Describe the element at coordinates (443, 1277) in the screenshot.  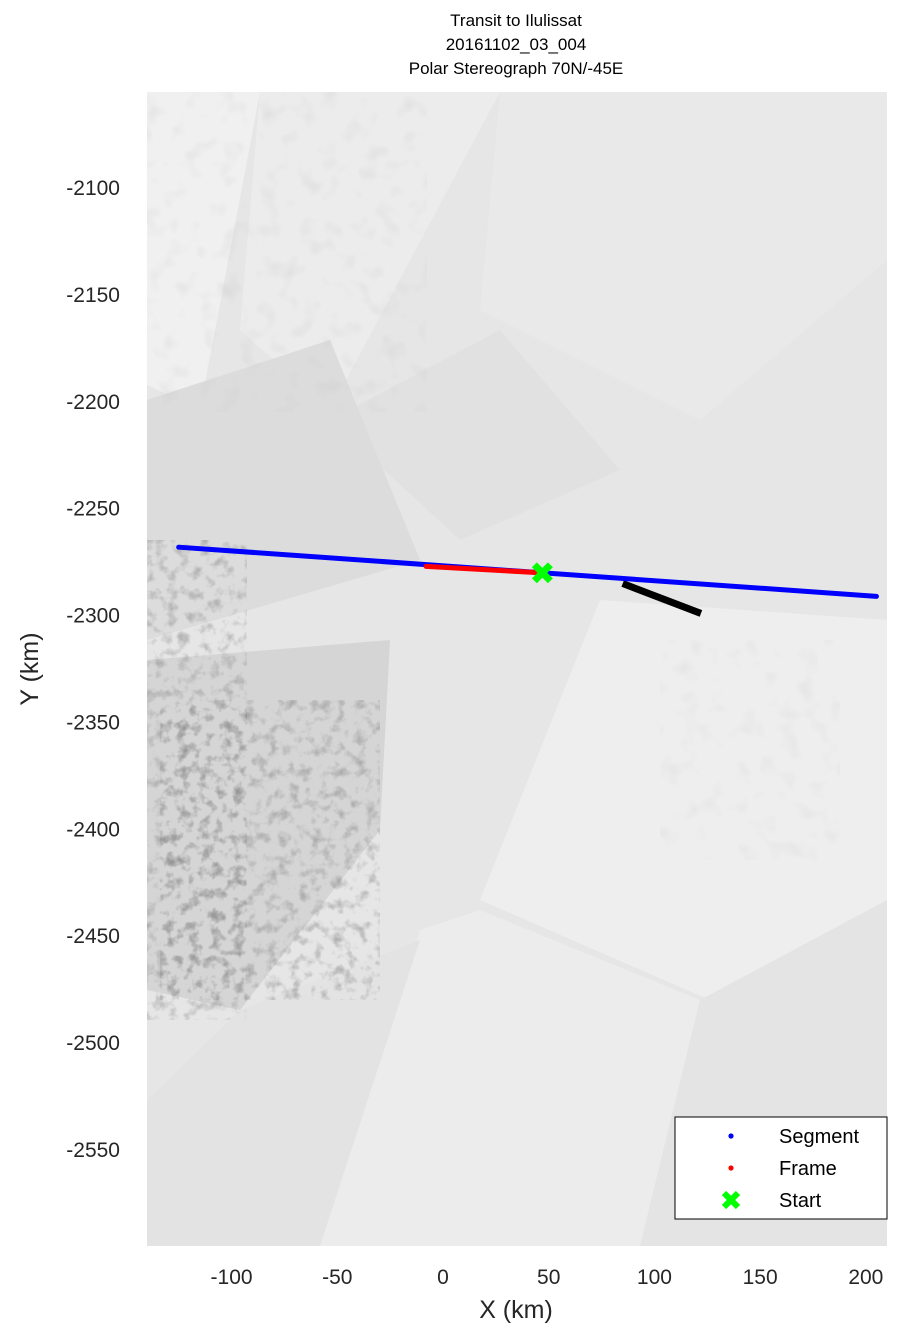
I see `x-tick-label: 0` at that location.